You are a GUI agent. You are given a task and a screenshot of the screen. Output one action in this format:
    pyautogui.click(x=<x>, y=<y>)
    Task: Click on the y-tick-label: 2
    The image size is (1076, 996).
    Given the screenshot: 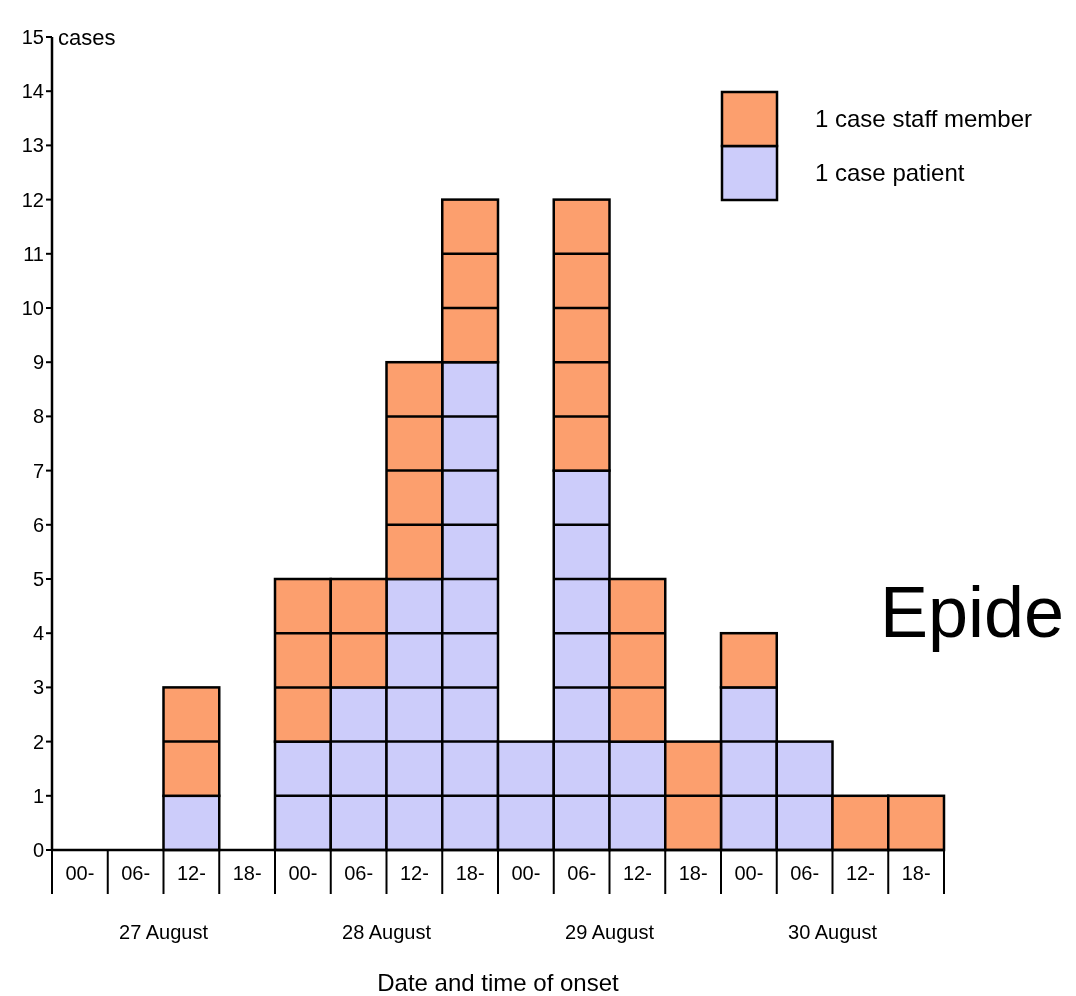 What is the action you would take?
    pyautogui.click(x=38, y=741)
    